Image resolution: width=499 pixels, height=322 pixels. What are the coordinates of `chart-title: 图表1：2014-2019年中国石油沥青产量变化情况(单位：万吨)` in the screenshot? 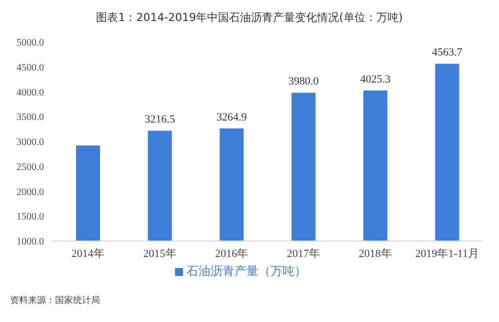 It's located at (249, 17).